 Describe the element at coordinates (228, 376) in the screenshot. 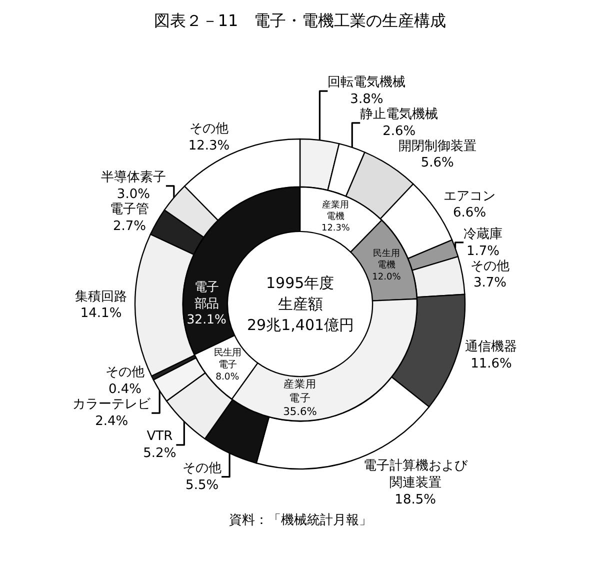

I see `data-label: 8.0%` at that location.